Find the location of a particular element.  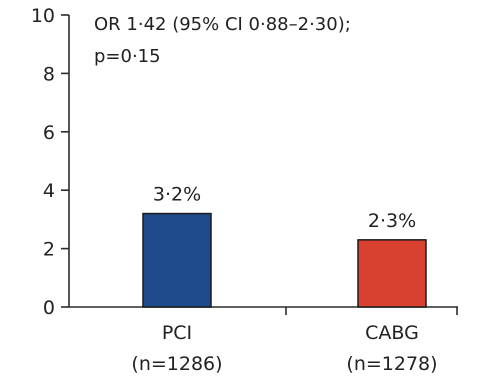

value-label: 2·3% is located at coordinates (392, 221).